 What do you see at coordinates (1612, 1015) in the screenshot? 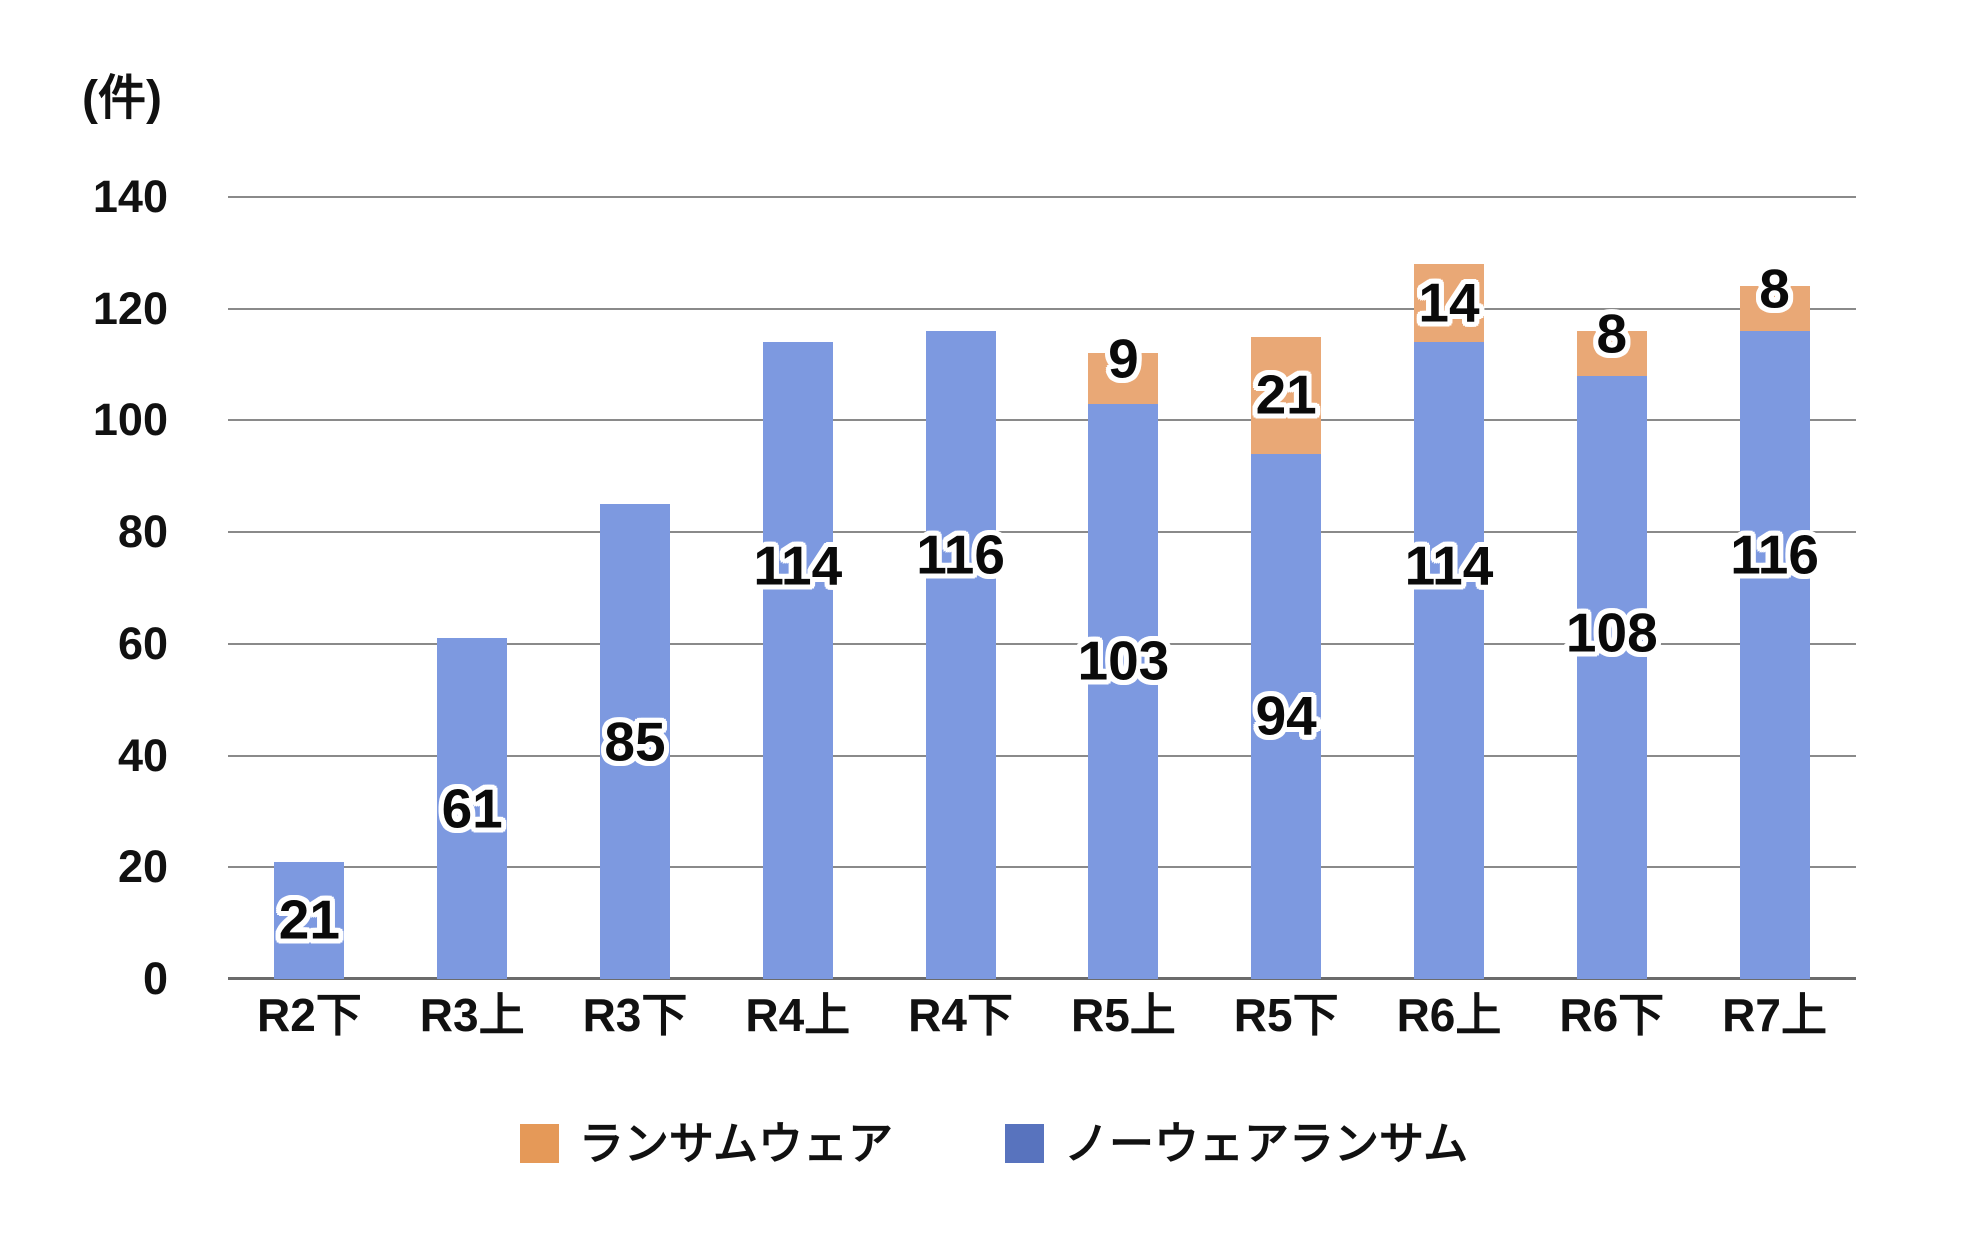
I see `x-tick-label: R6下` at bounding box center [1612, 1015].